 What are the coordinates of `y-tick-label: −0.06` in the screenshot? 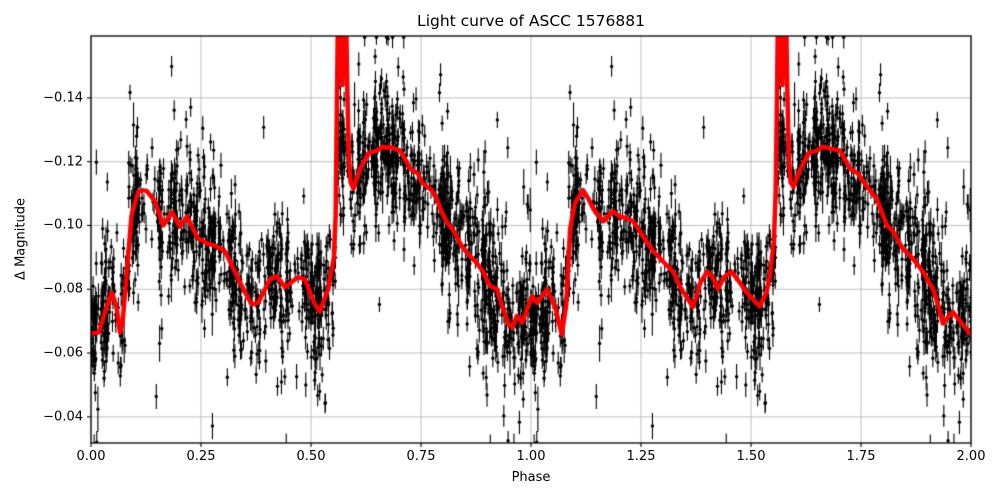 It's located at (63, 353).